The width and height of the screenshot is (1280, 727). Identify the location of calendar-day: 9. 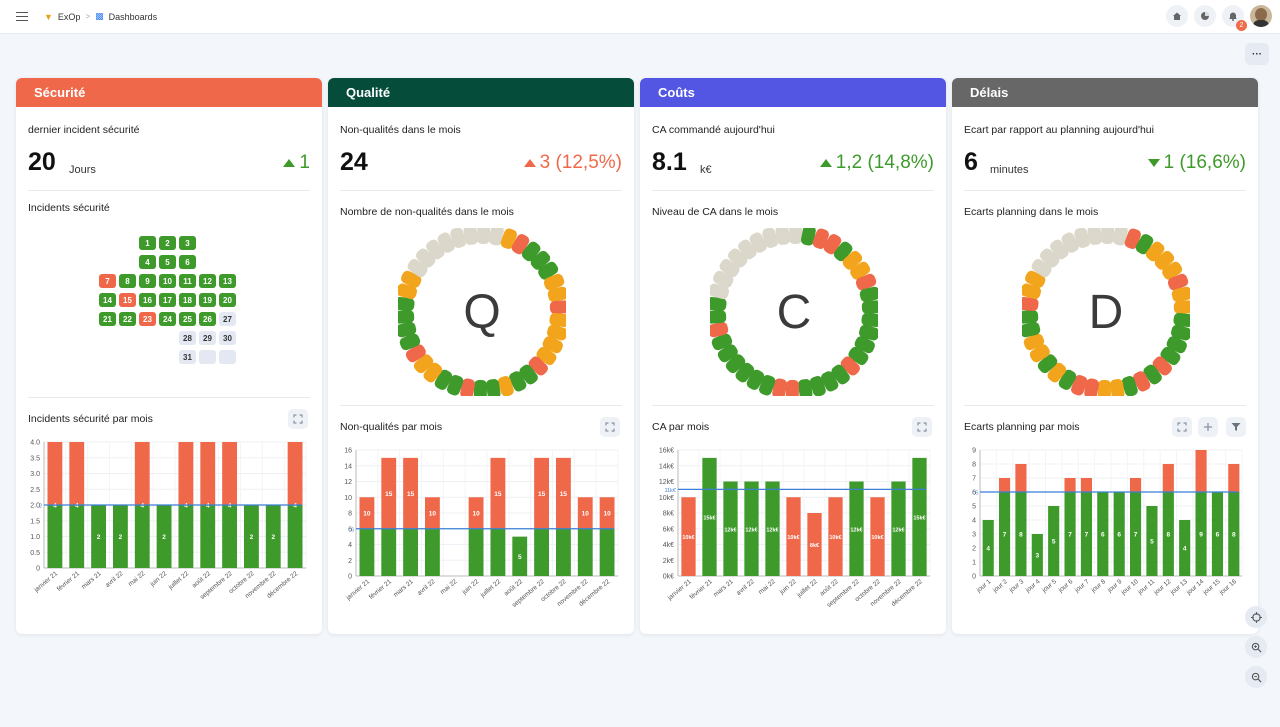
(147, 281).